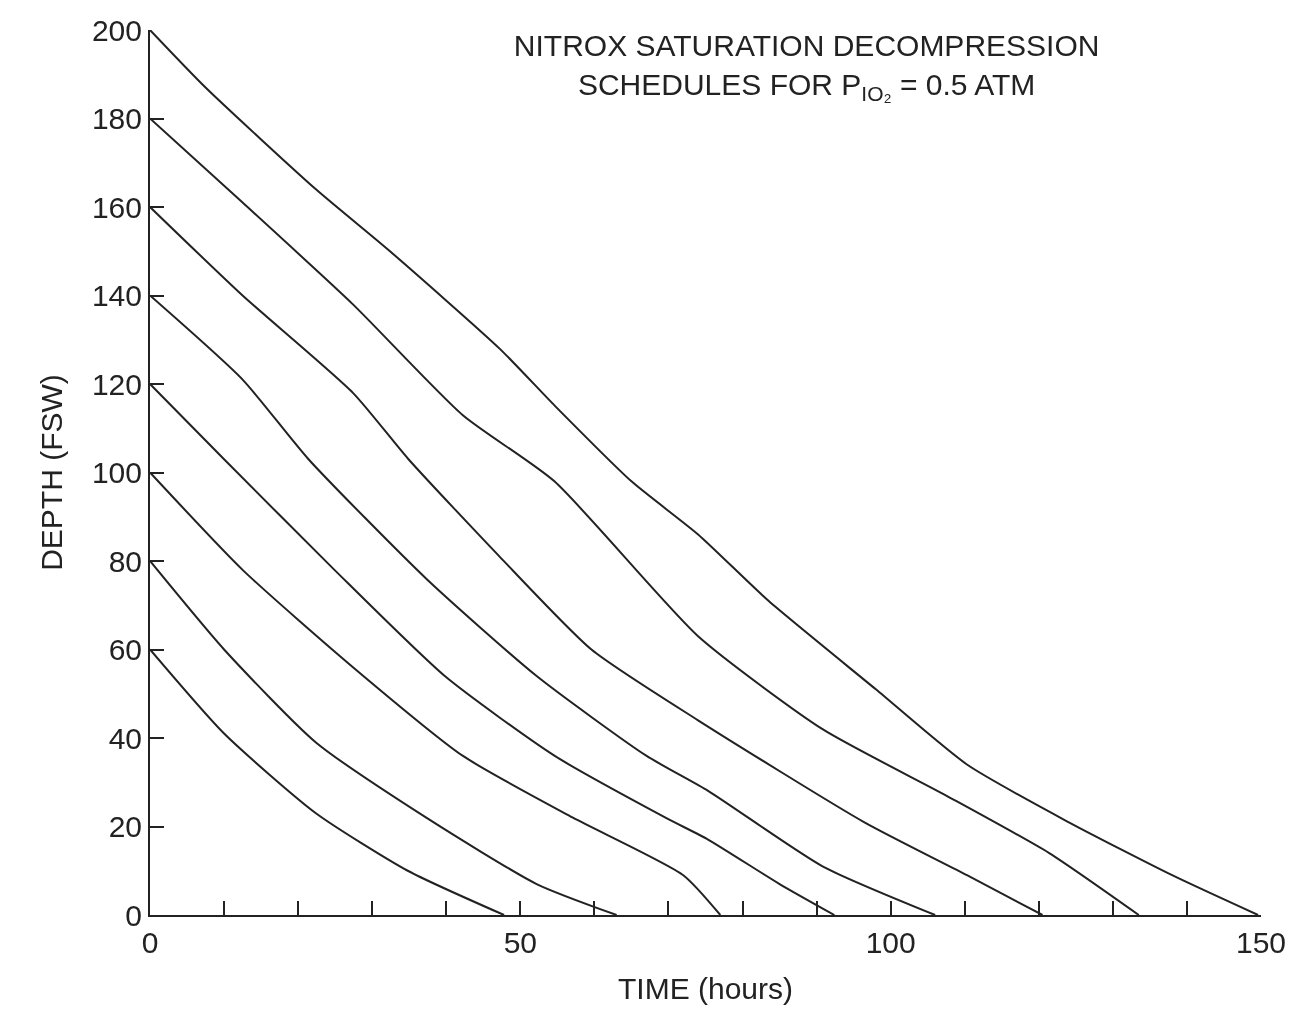 The height and width of the screenshot is (1015, 1301). What do you see at coordinates (806, 67) in the screenshot?
I see `text: NITROX SATURATION DECOMPRESSION SCHEDULES FOR P$_{IO₂}$ = 0.5 ATM` at bounding box center [806, 67].